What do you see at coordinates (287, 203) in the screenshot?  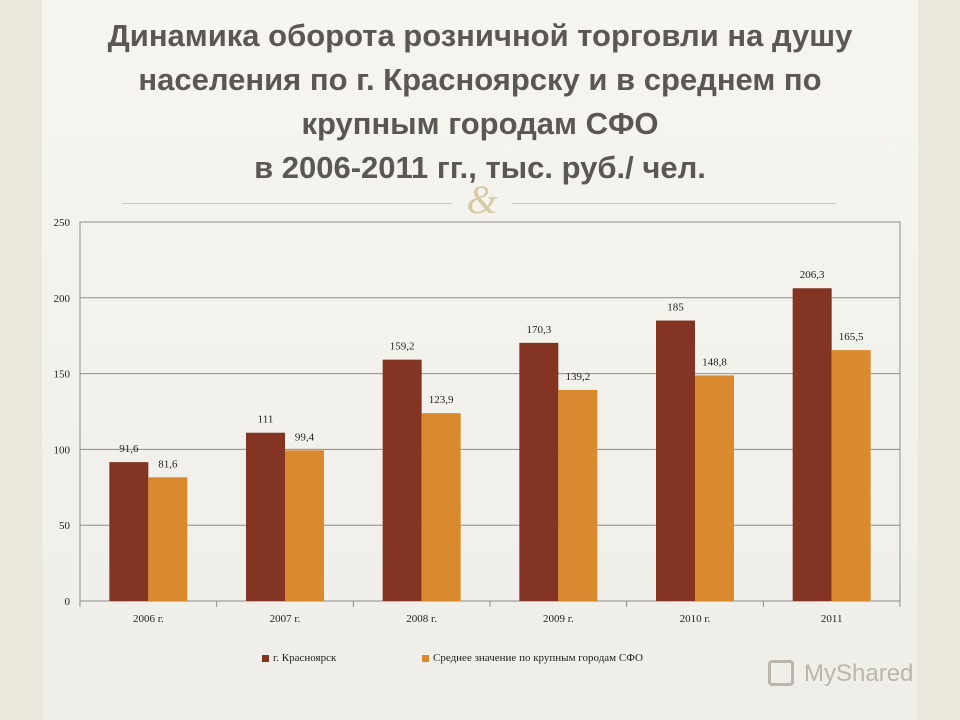 I see `title-divider-left` at bounding box center [287, 203].